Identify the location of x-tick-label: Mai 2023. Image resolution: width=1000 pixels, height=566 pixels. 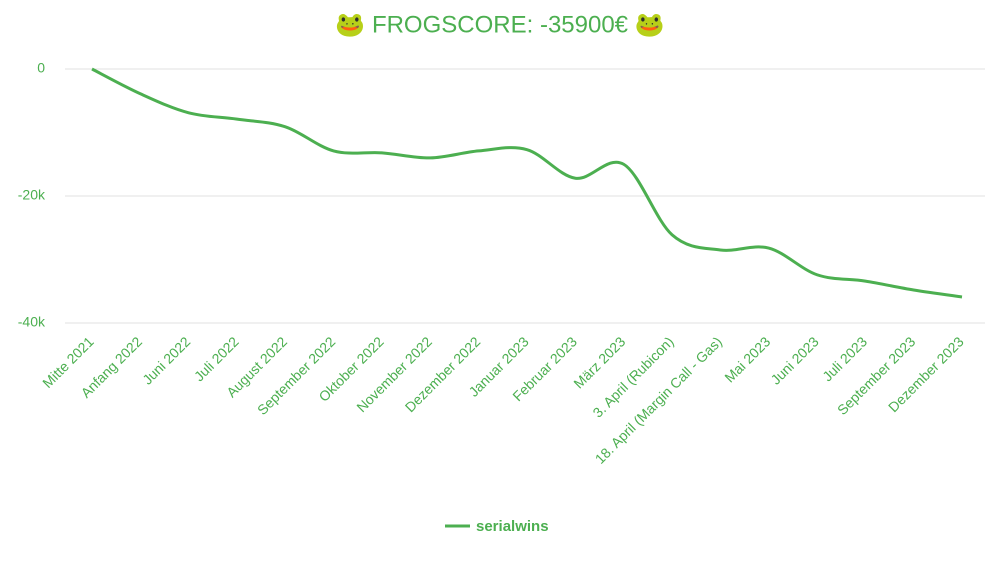
(747, 359).